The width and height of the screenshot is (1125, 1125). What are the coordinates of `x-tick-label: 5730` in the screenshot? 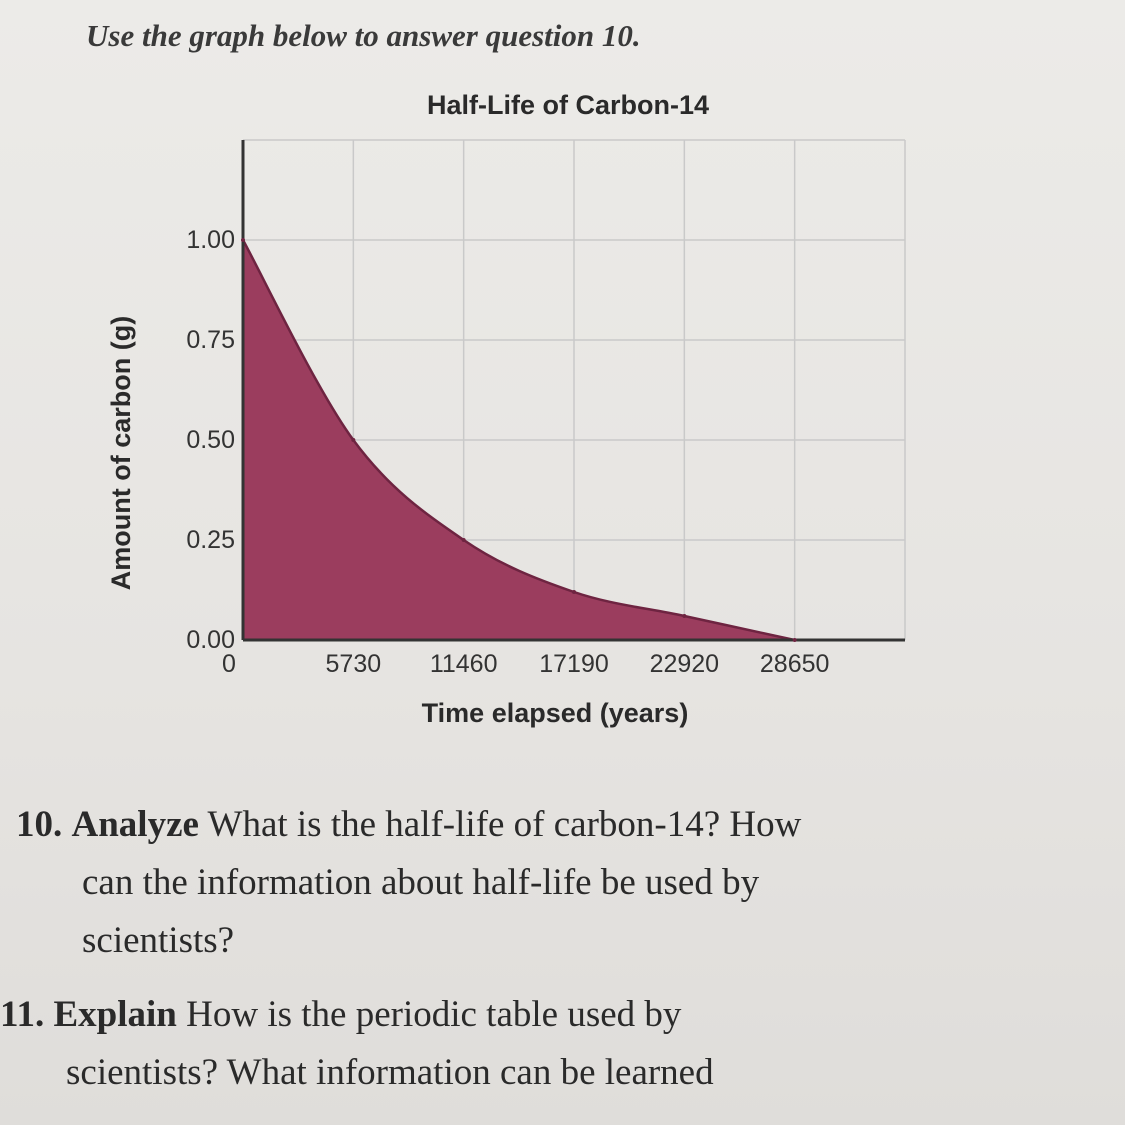 It's located at (354, 664).